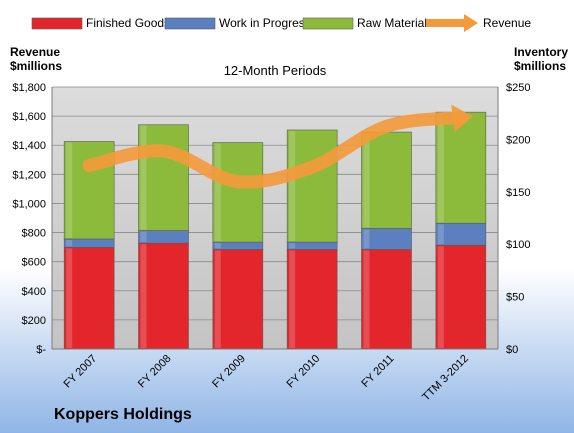 This screenshot has height=433, width=574. I want to click on left-tick-label: $-, so click(41, 350).